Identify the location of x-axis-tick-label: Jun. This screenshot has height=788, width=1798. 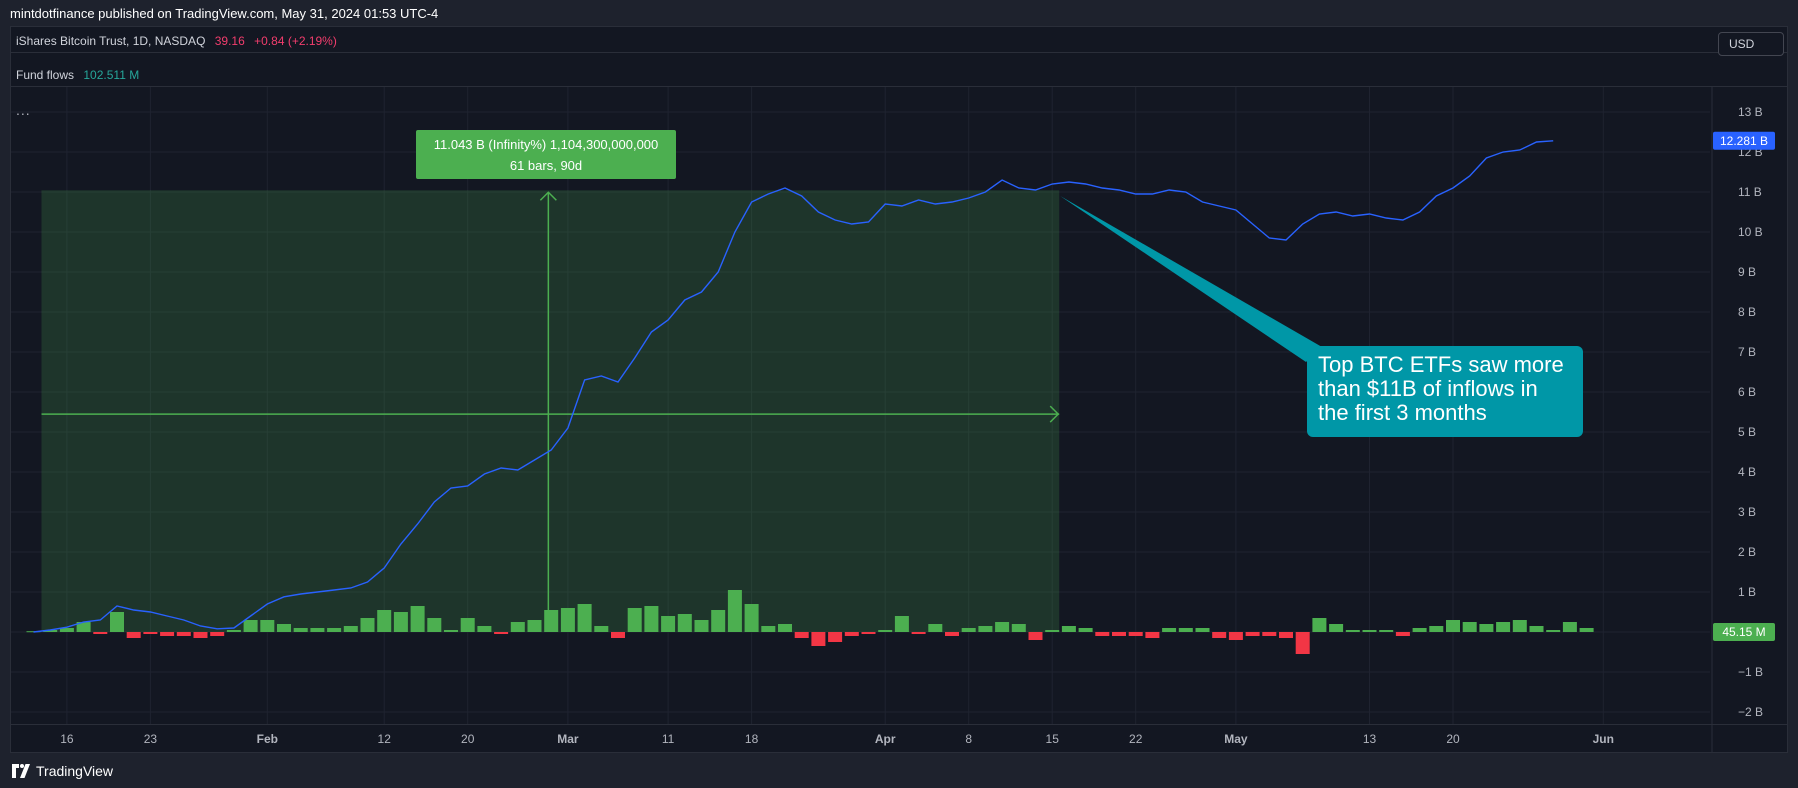
(1603, 739).